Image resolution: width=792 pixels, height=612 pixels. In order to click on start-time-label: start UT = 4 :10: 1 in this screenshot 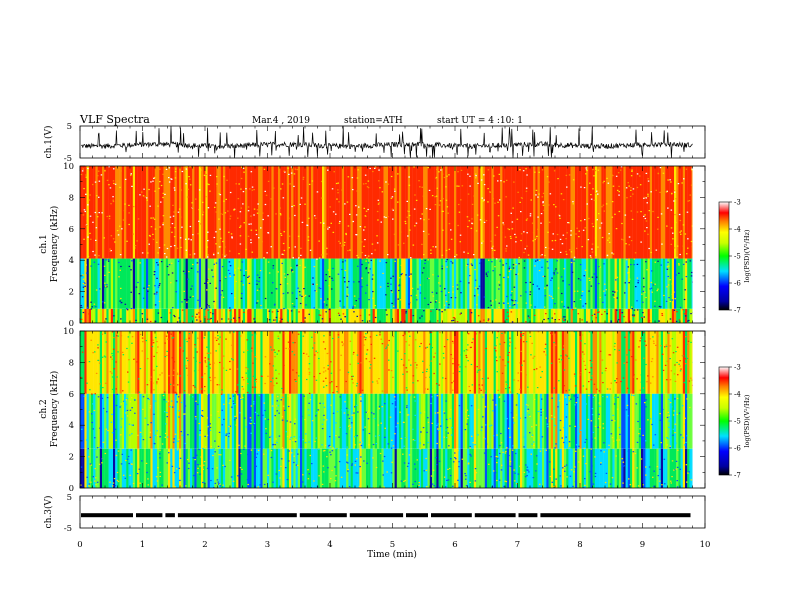, I will do `click(480, 121)`.